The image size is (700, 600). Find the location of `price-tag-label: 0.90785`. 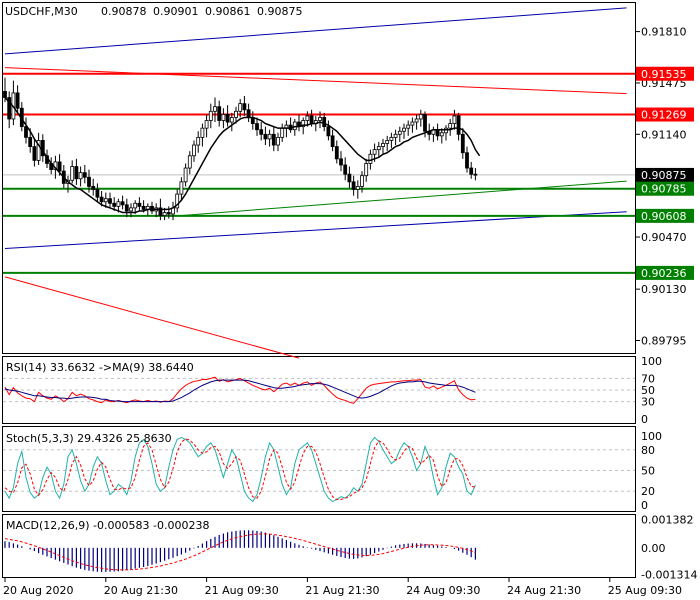

price-tag-label: 0.90785 is located at coordinates (664, 189).